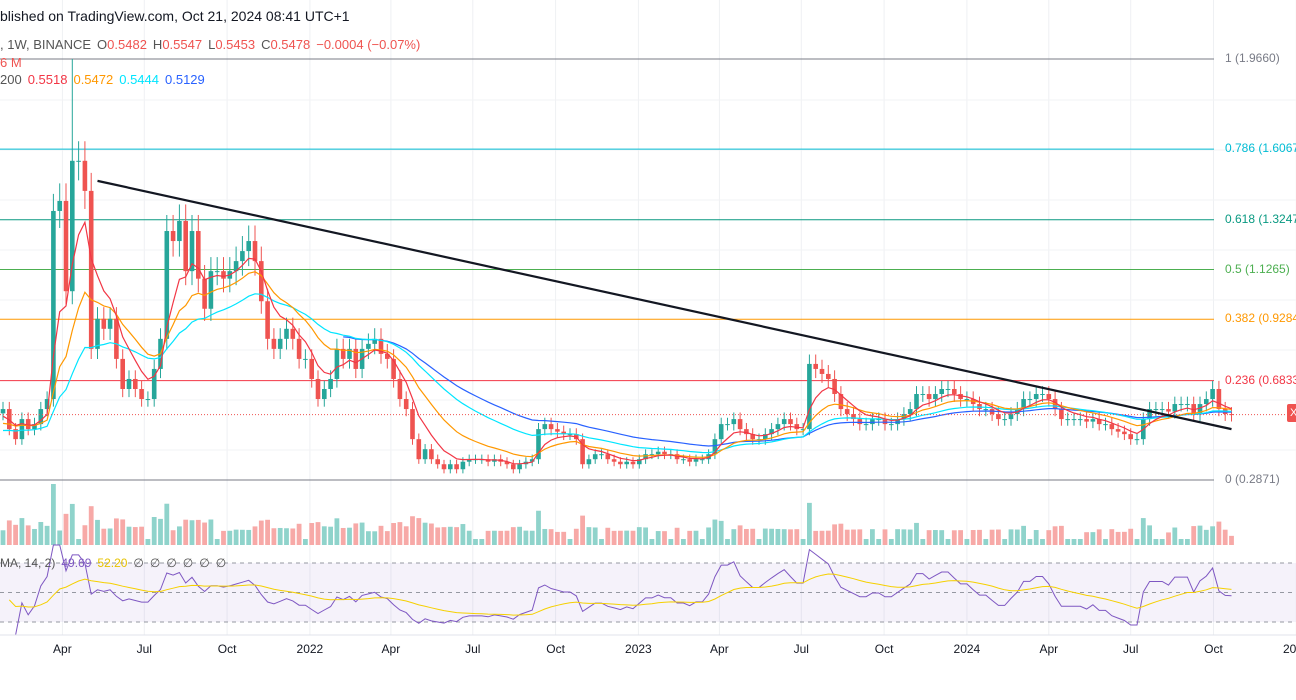 This screenshot has width=1296, height=700. What do you see at coordinates (182, 44) in the screenshot?
I see `high-value: 0.5547` at bounding box center [182, 44].